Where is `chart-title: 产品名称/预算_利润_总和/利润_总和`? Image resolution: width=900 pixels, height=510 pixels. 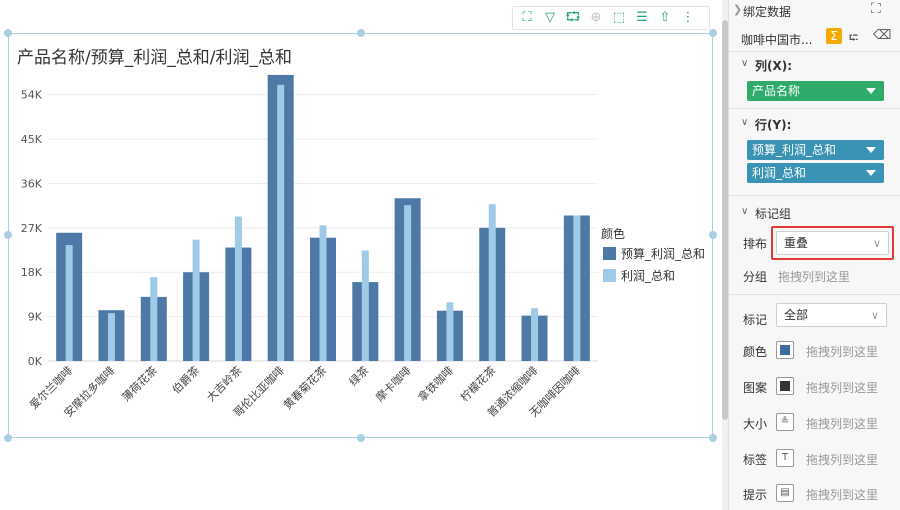
chart-title: 产品名称/预算_利润_总和/利润_总和 is located at coordinates (154, 58).